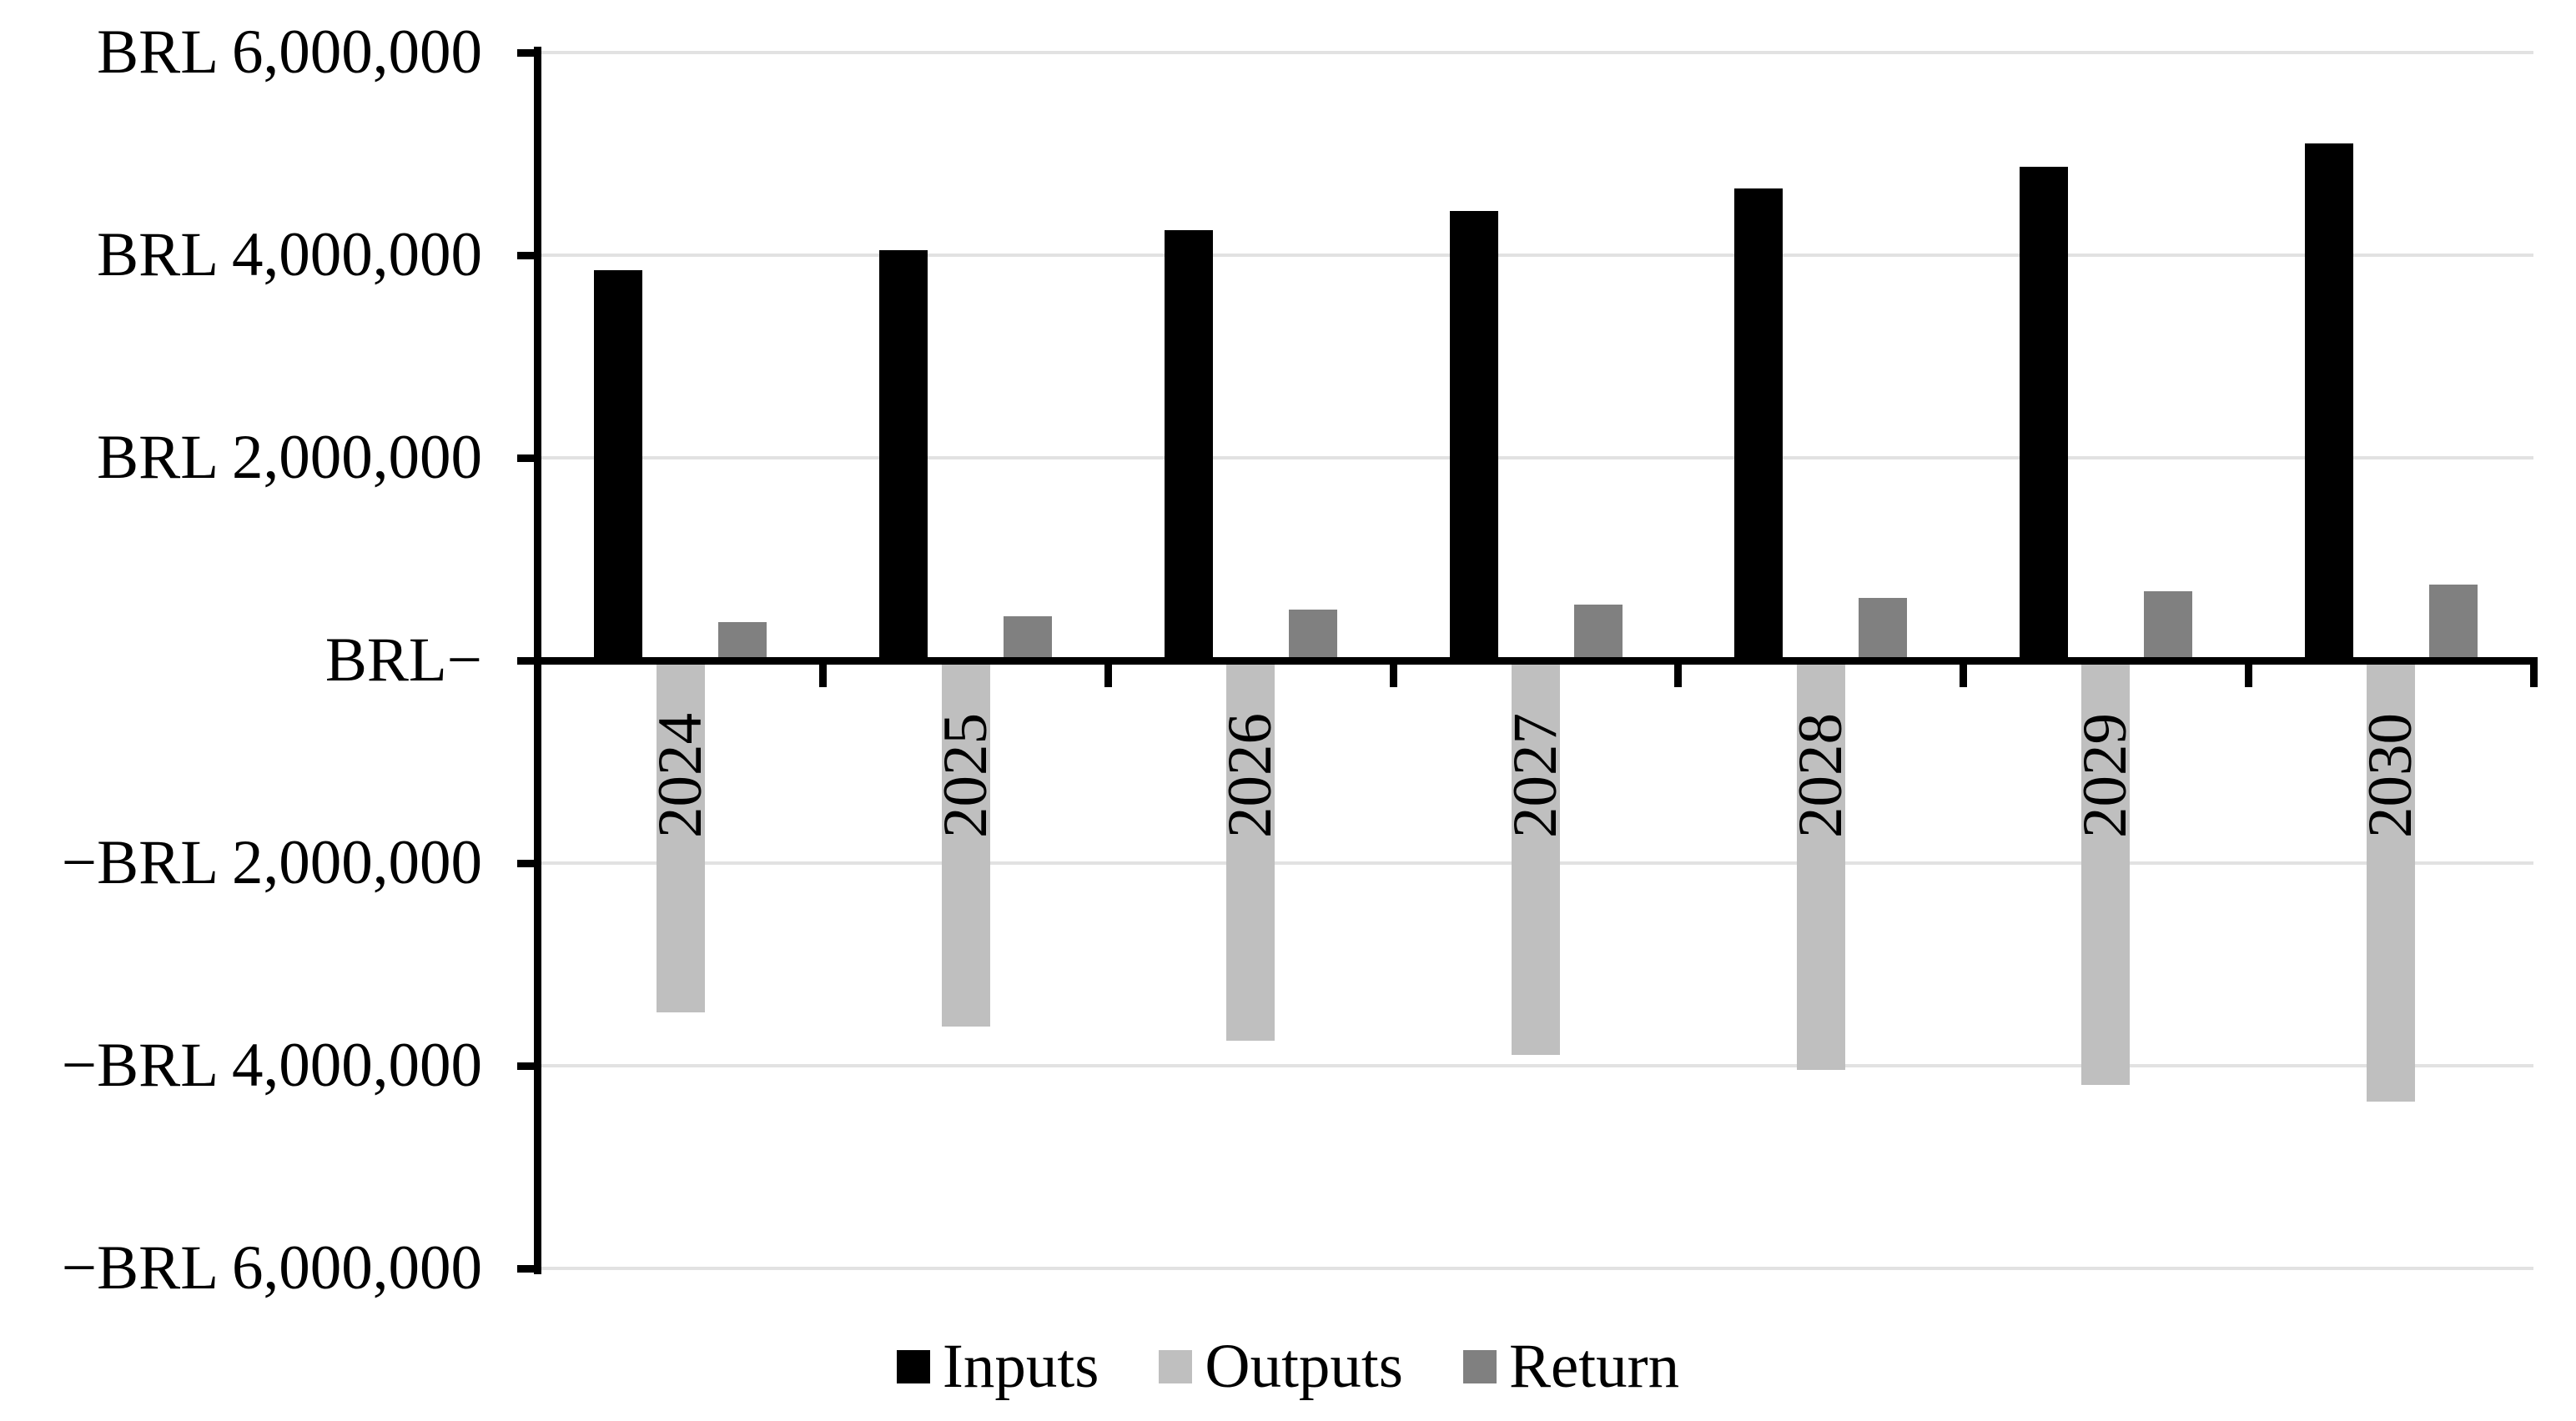 Image resolution: width=2576 pixels, height=1421 pixels. Describe the element at coordinates (2167, 625) in the screenshot. I see `bar-return-2029` at that location.